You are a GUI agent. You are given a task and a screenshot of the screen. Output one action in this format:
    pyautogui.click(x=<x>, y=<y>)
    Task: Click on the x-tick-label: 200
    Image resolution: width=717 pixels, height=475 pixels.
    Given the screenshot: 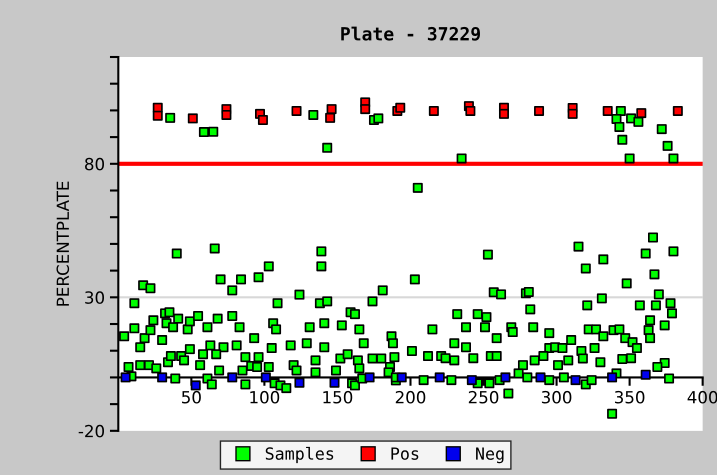 What is the action you would take?
    pyautogui.click(x=411, y=397)
    